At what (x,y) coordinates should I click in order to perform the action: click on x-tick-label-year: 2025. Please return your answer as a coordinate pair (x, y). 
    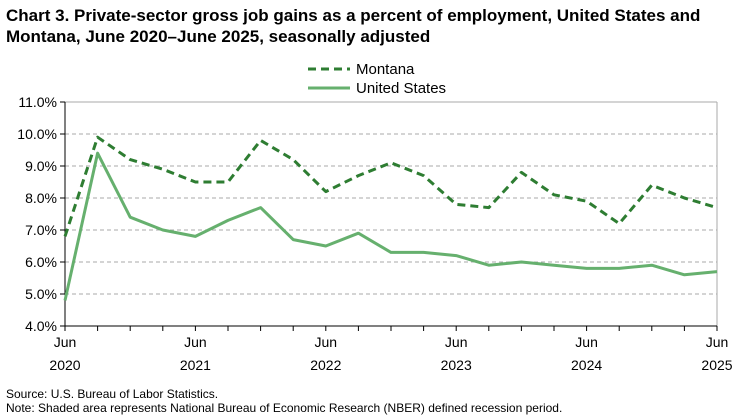
    Looking at the image, I should click on (716, 365).